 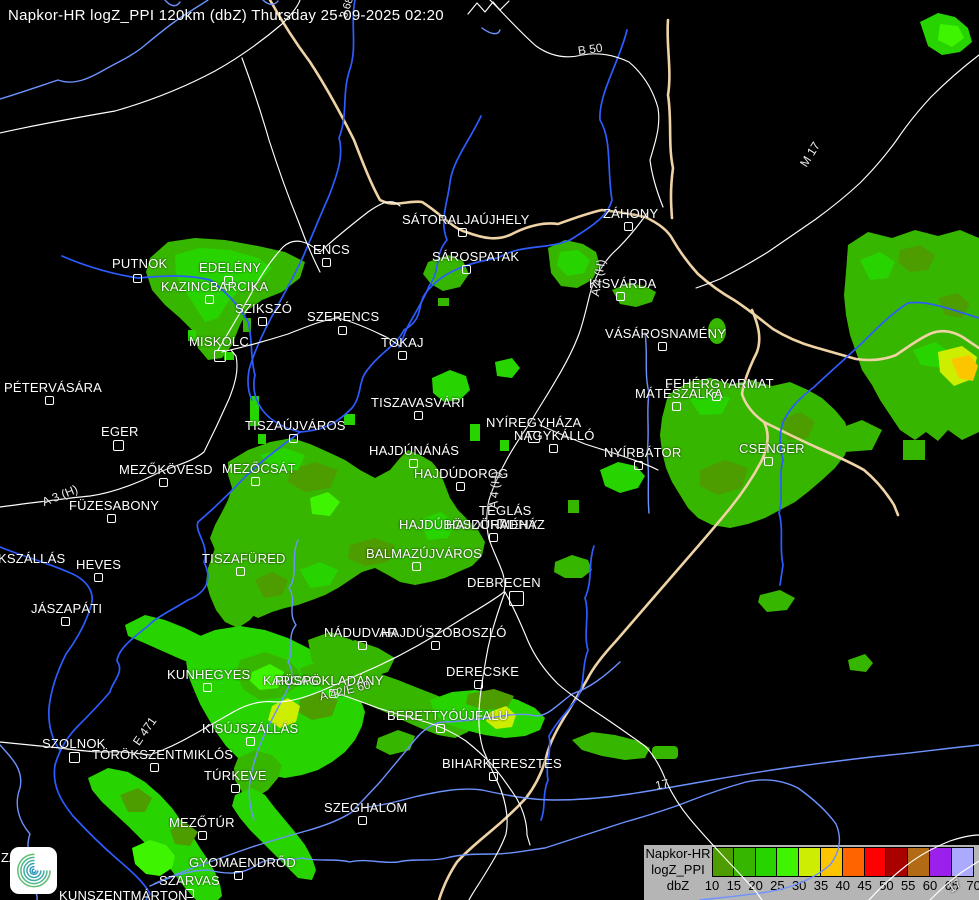 I want to click on legend-tick-label: 10, so click(x=712, y=885).